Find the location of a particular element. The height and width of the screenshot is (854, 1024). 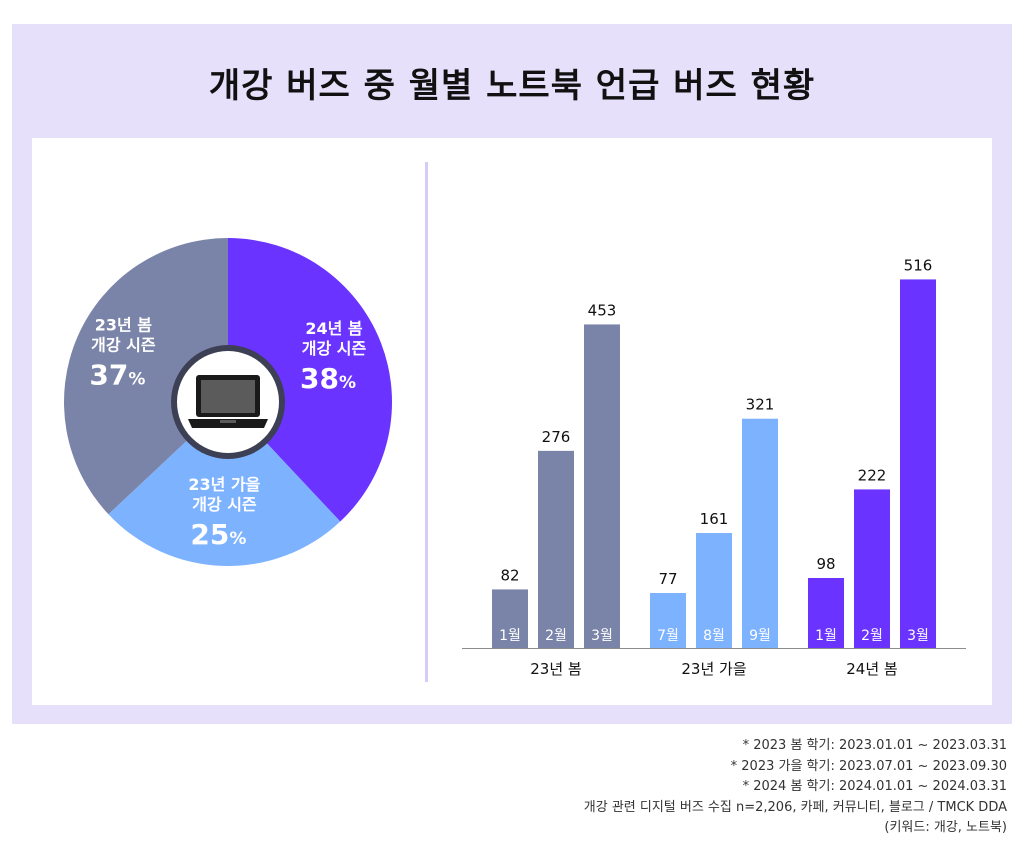

bar-value-label: 321 is located at coordinates (760, 405).